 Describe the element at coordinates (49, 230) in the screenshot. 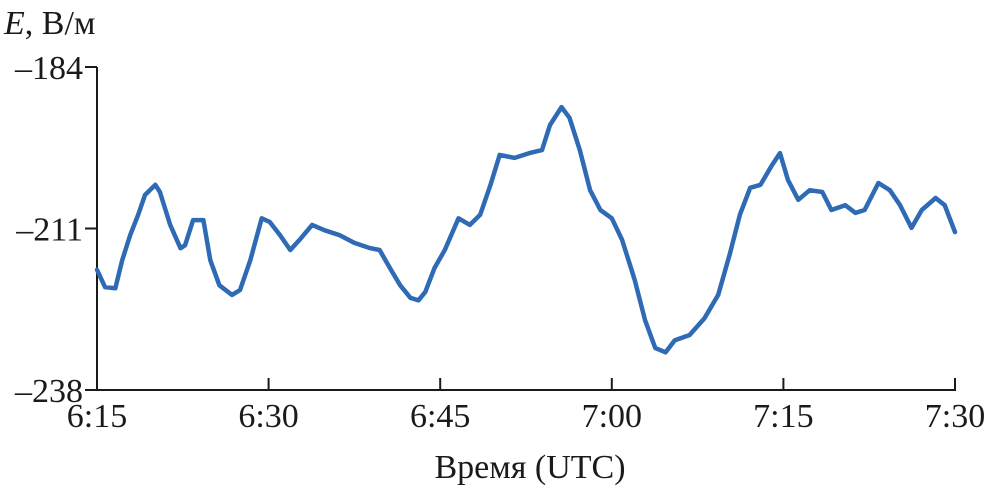

I see `y-tick-label: –211` at that location.